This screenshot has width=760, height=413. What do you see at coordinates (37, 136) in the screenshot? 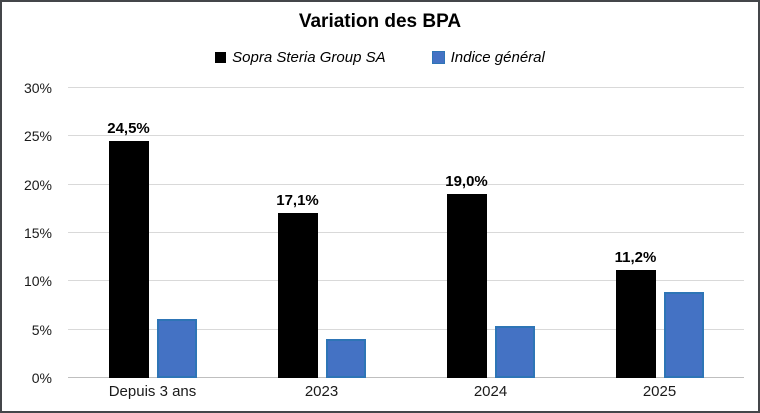
I see `y-tick-label-25pct: 25%` at bounding box center [37, 136].